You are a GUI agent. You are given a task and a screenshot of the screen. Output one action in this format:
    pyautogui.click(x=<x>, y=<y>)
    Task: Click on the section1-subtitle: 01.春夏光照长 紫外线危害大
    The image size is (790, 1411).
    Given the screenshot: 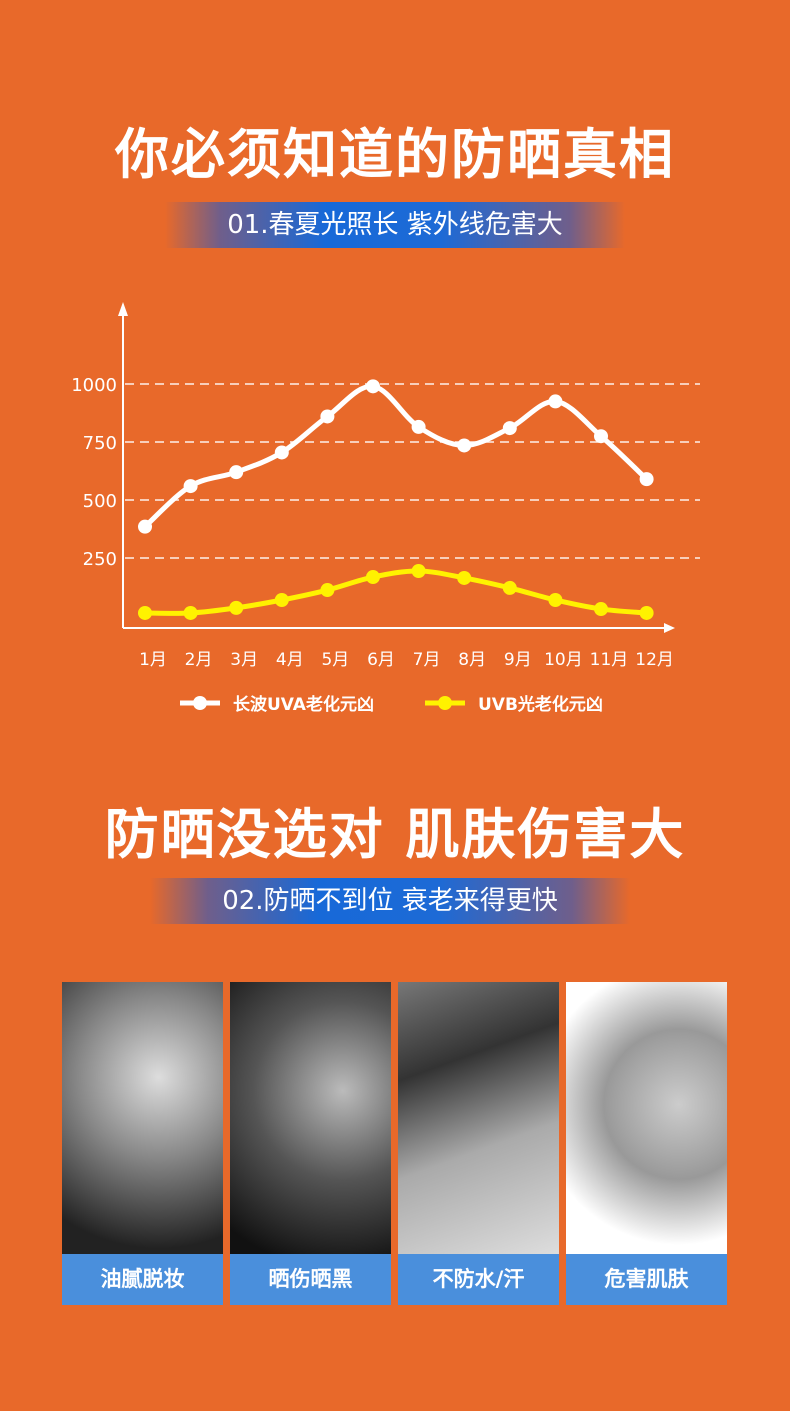 What is the action you would take?
    pyautogui.click(x=395, y=225)
    